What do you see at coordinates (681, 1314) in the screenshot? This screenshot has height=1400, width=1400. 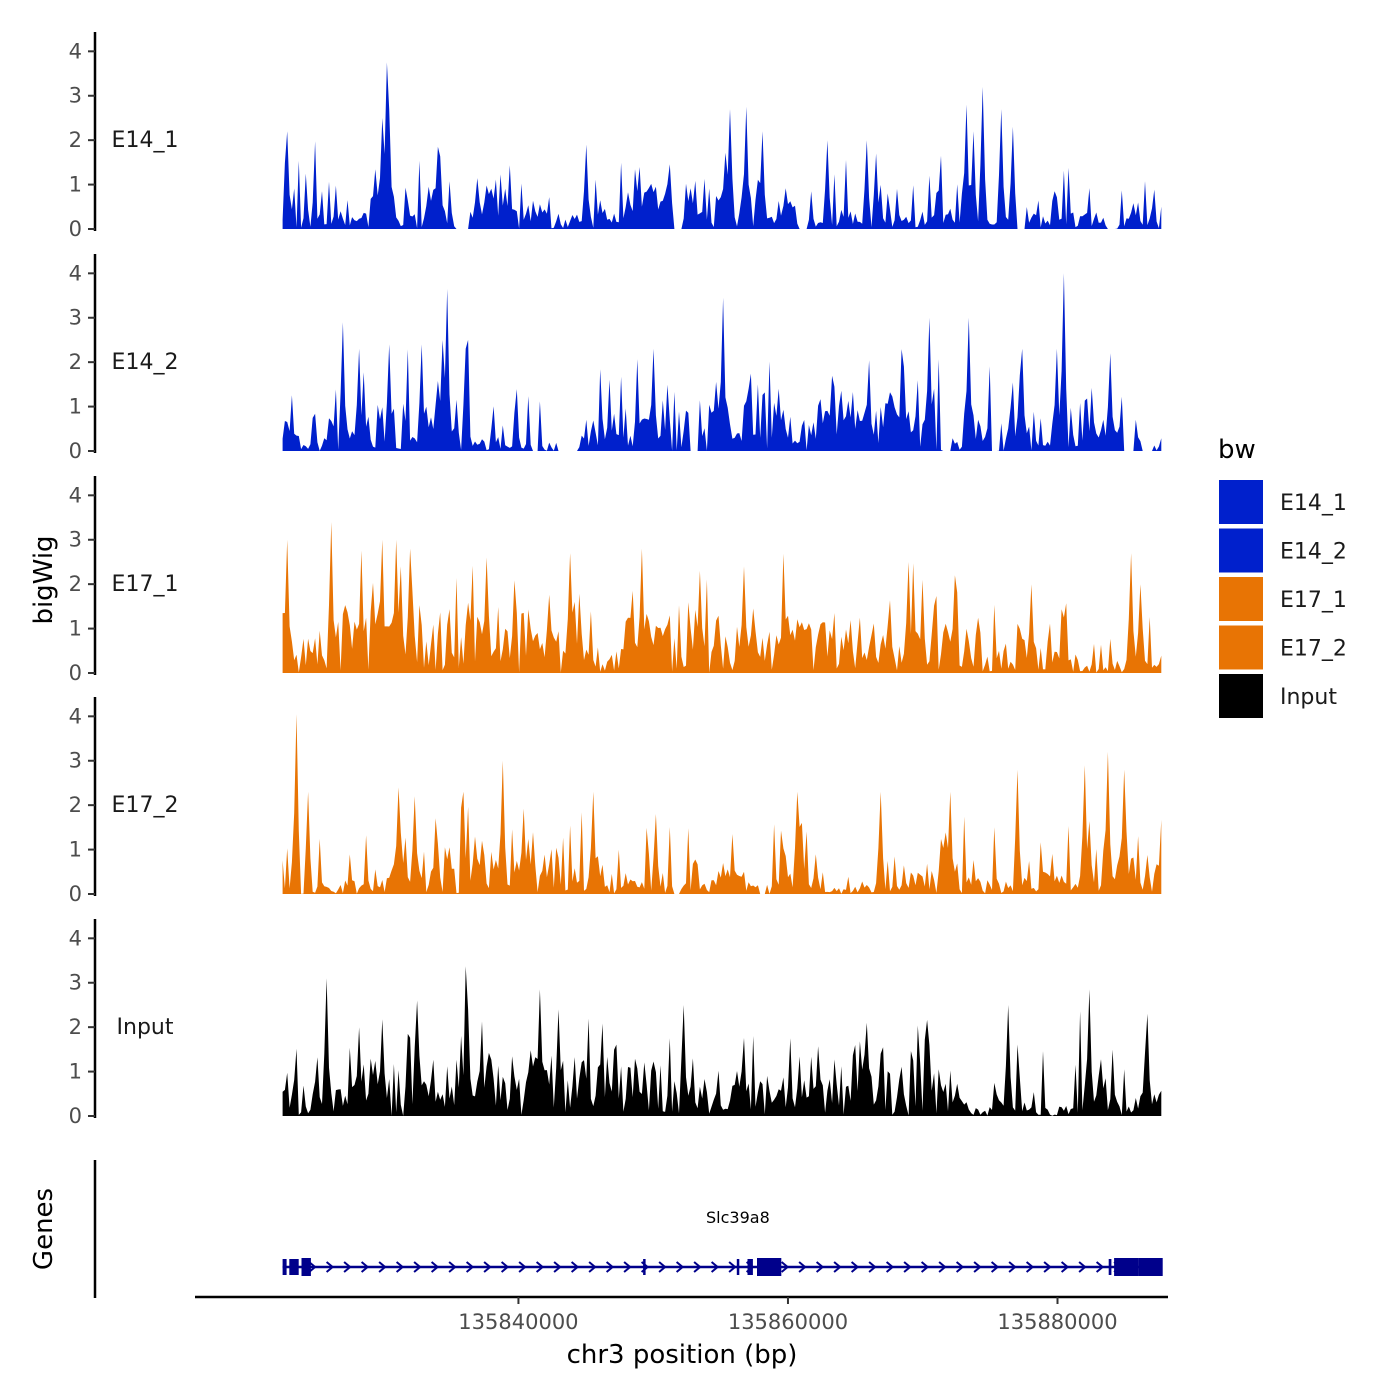 I see `x-axis: 135840000 135860000 135880000` at bounding box center [681, 1314].